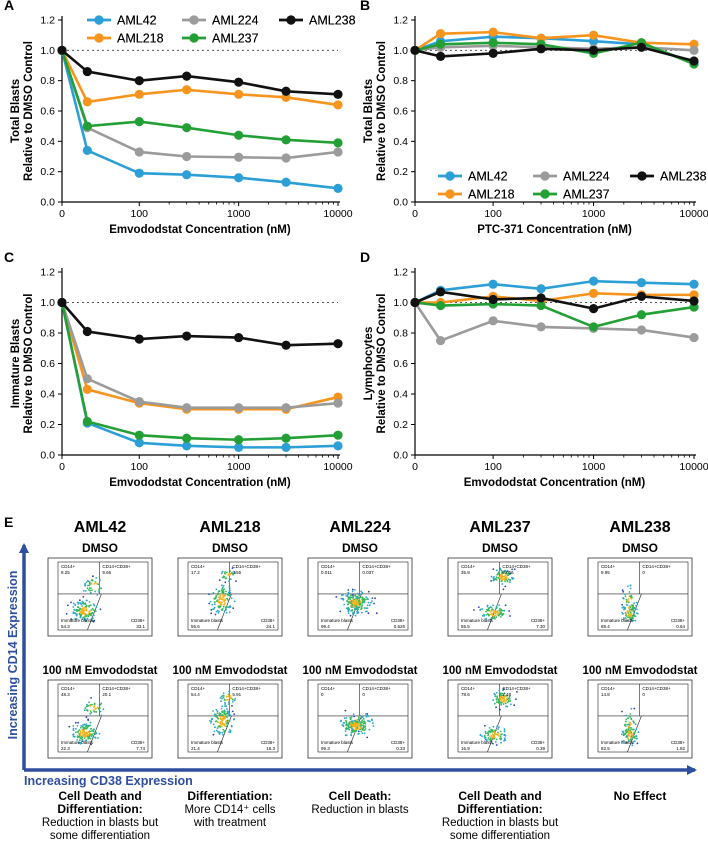  What do you see at coordinates (400, 172) in the screenshot?
I see `y-tick-label: 0.2` at bounding box center [400, 172].